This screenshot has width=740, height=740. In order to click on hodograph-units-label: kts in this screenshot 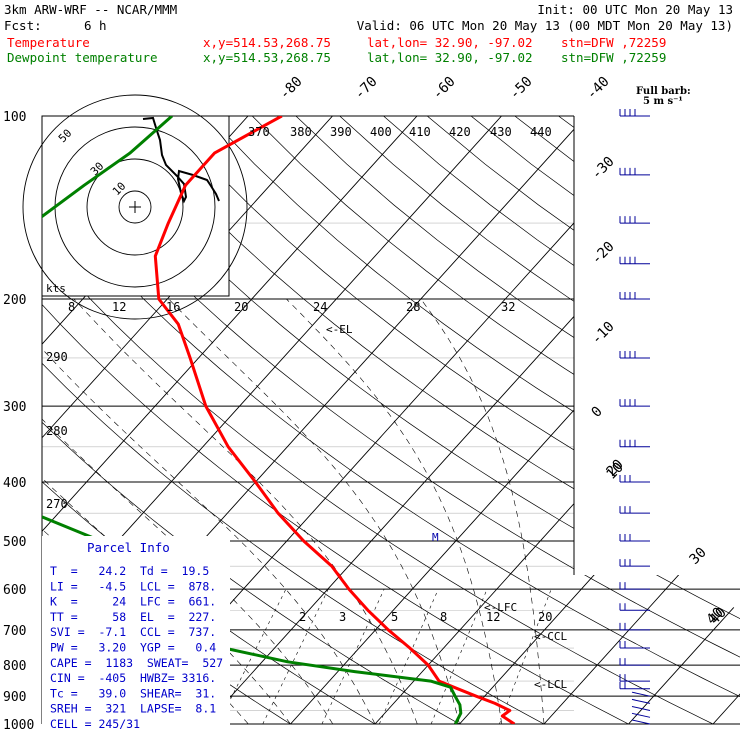, I will do `click(56, 288)`.